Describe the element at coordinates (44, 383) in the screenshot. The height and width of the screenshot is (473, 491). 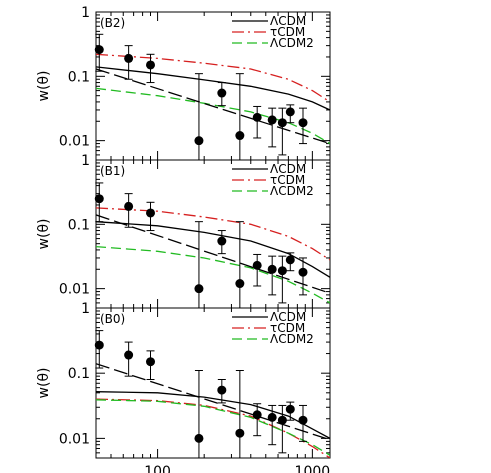
I see `panel-2-ylabel: w(θ)` at that location.